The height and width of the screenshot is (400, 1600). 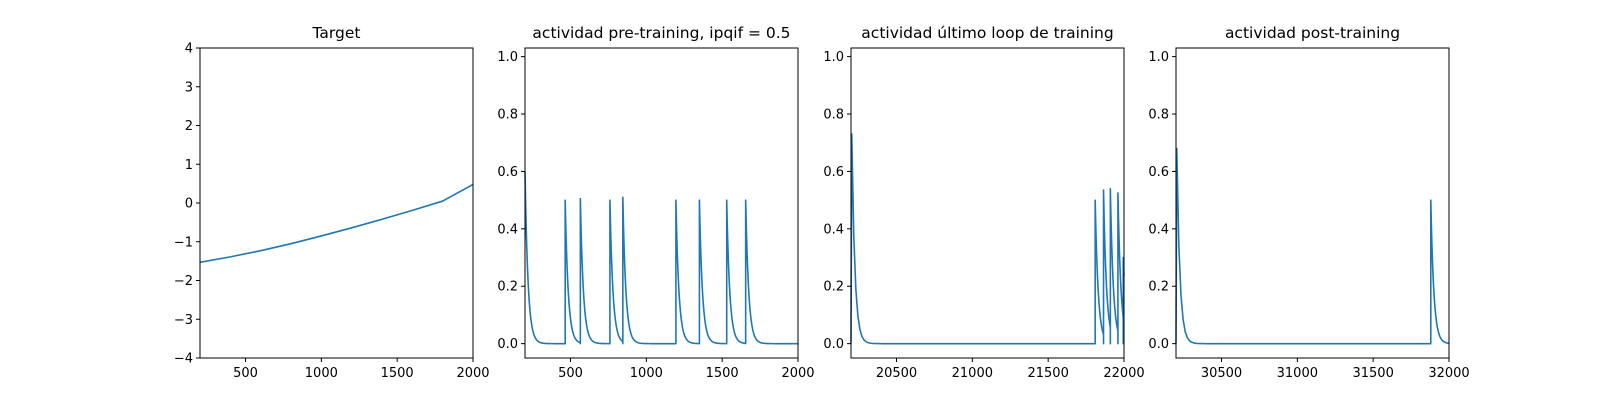 What do you see at coordinates (1312, 33) in the screenshot?
I see `chart-title: actividad post-training` at bounding box center [1312, 33].